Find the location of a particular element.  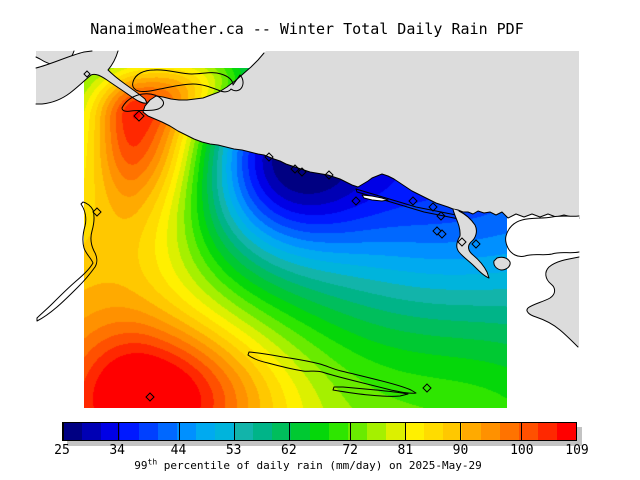

coastline-southeast is located at coordinates (553, 302).